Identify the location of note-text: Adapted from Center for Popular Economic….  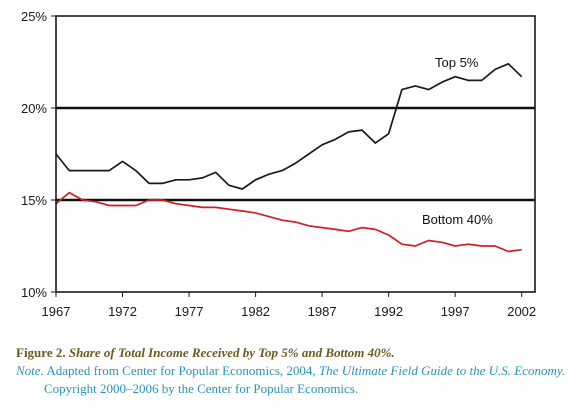
(181, 370).